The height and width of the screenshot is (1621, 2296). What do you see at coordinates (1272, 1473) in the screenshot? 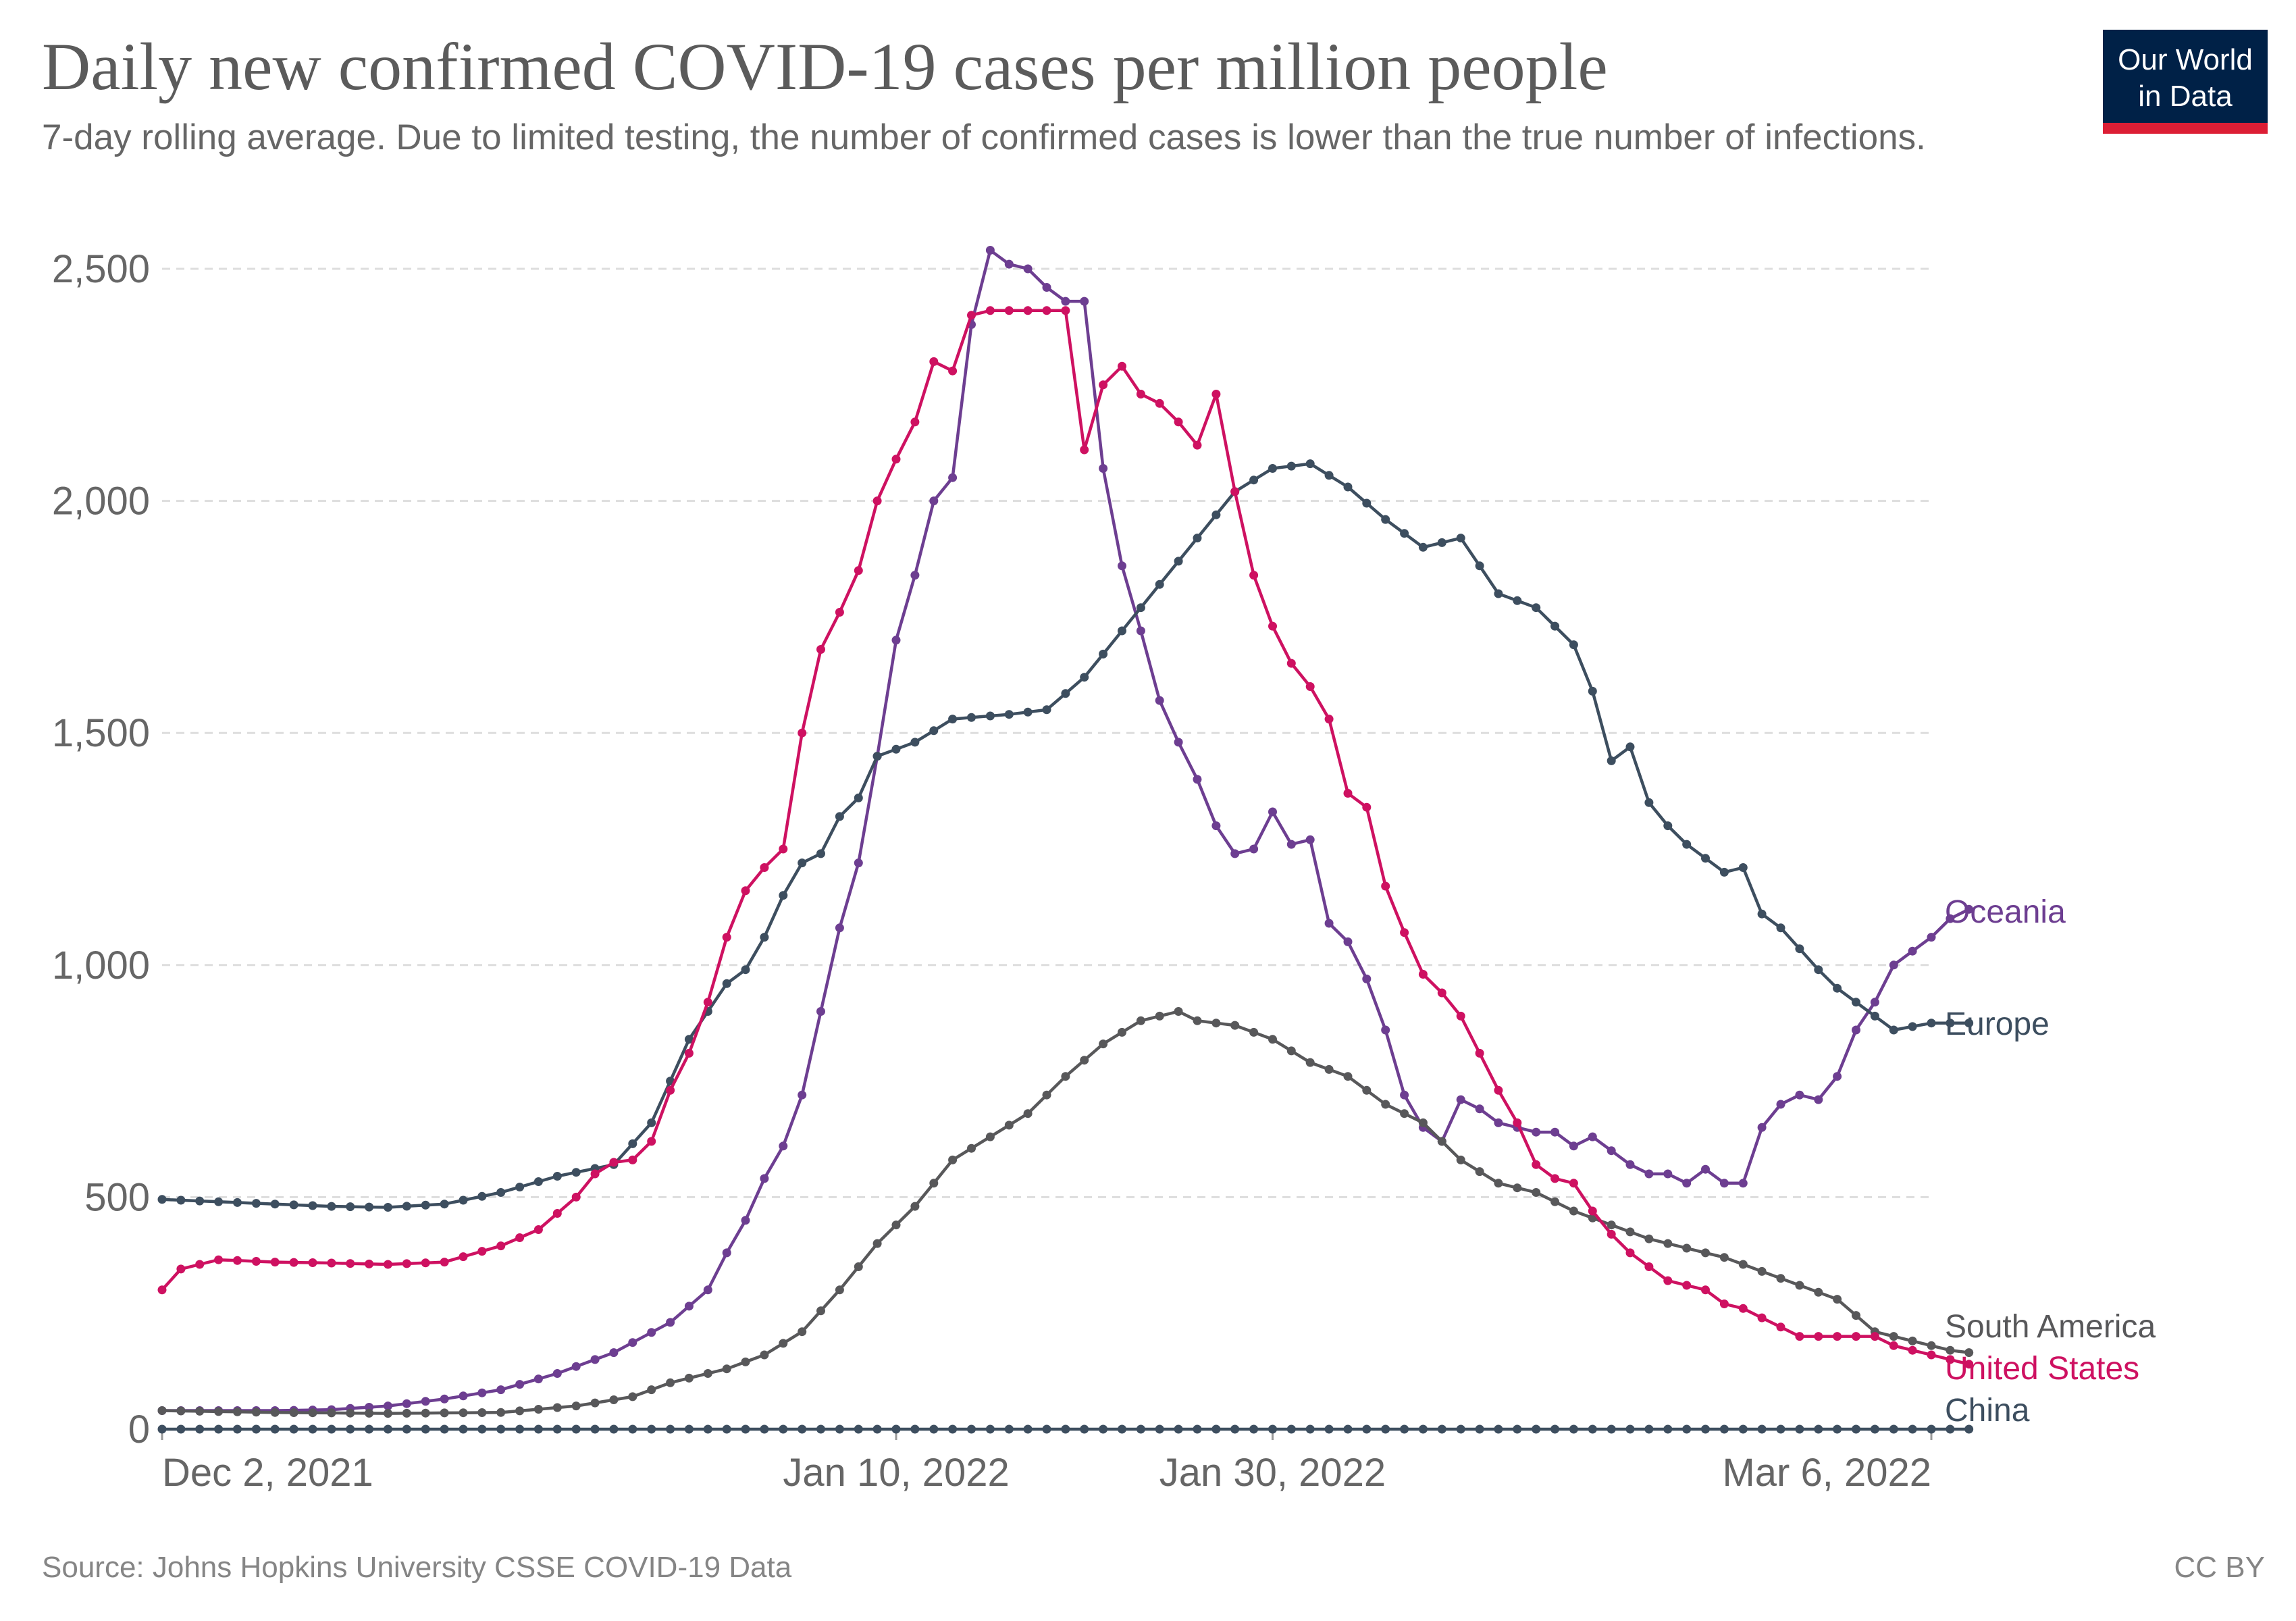
I see `x-tick-label: Jan 30, 2022` at bounding box center [1272, 1473].